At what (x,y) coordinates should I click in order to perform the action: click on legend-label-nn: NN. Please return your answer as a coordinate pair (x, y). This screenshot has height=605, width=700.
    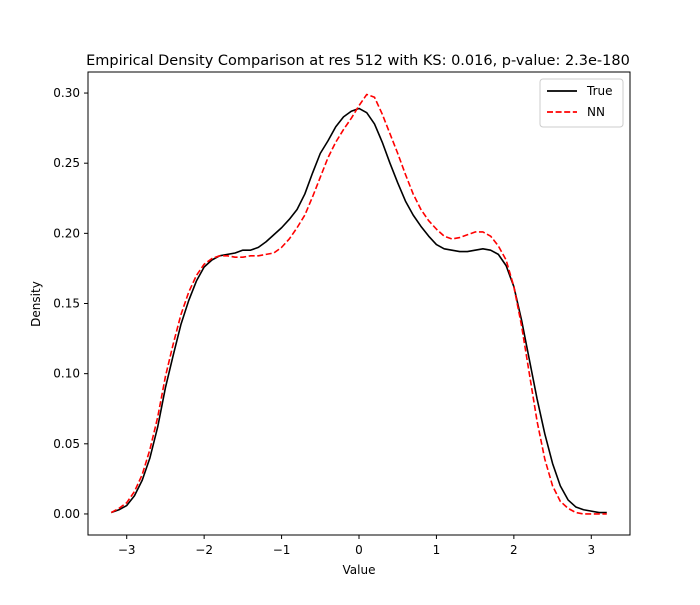
    Looking at the image, I should click on (596, 112).